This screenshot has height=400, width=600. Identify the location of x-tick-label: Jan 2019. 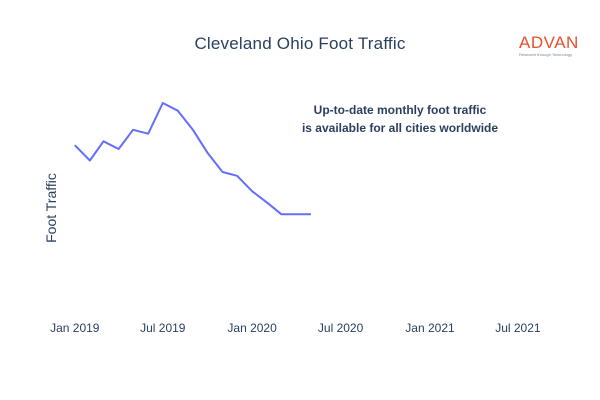
(75, 328).